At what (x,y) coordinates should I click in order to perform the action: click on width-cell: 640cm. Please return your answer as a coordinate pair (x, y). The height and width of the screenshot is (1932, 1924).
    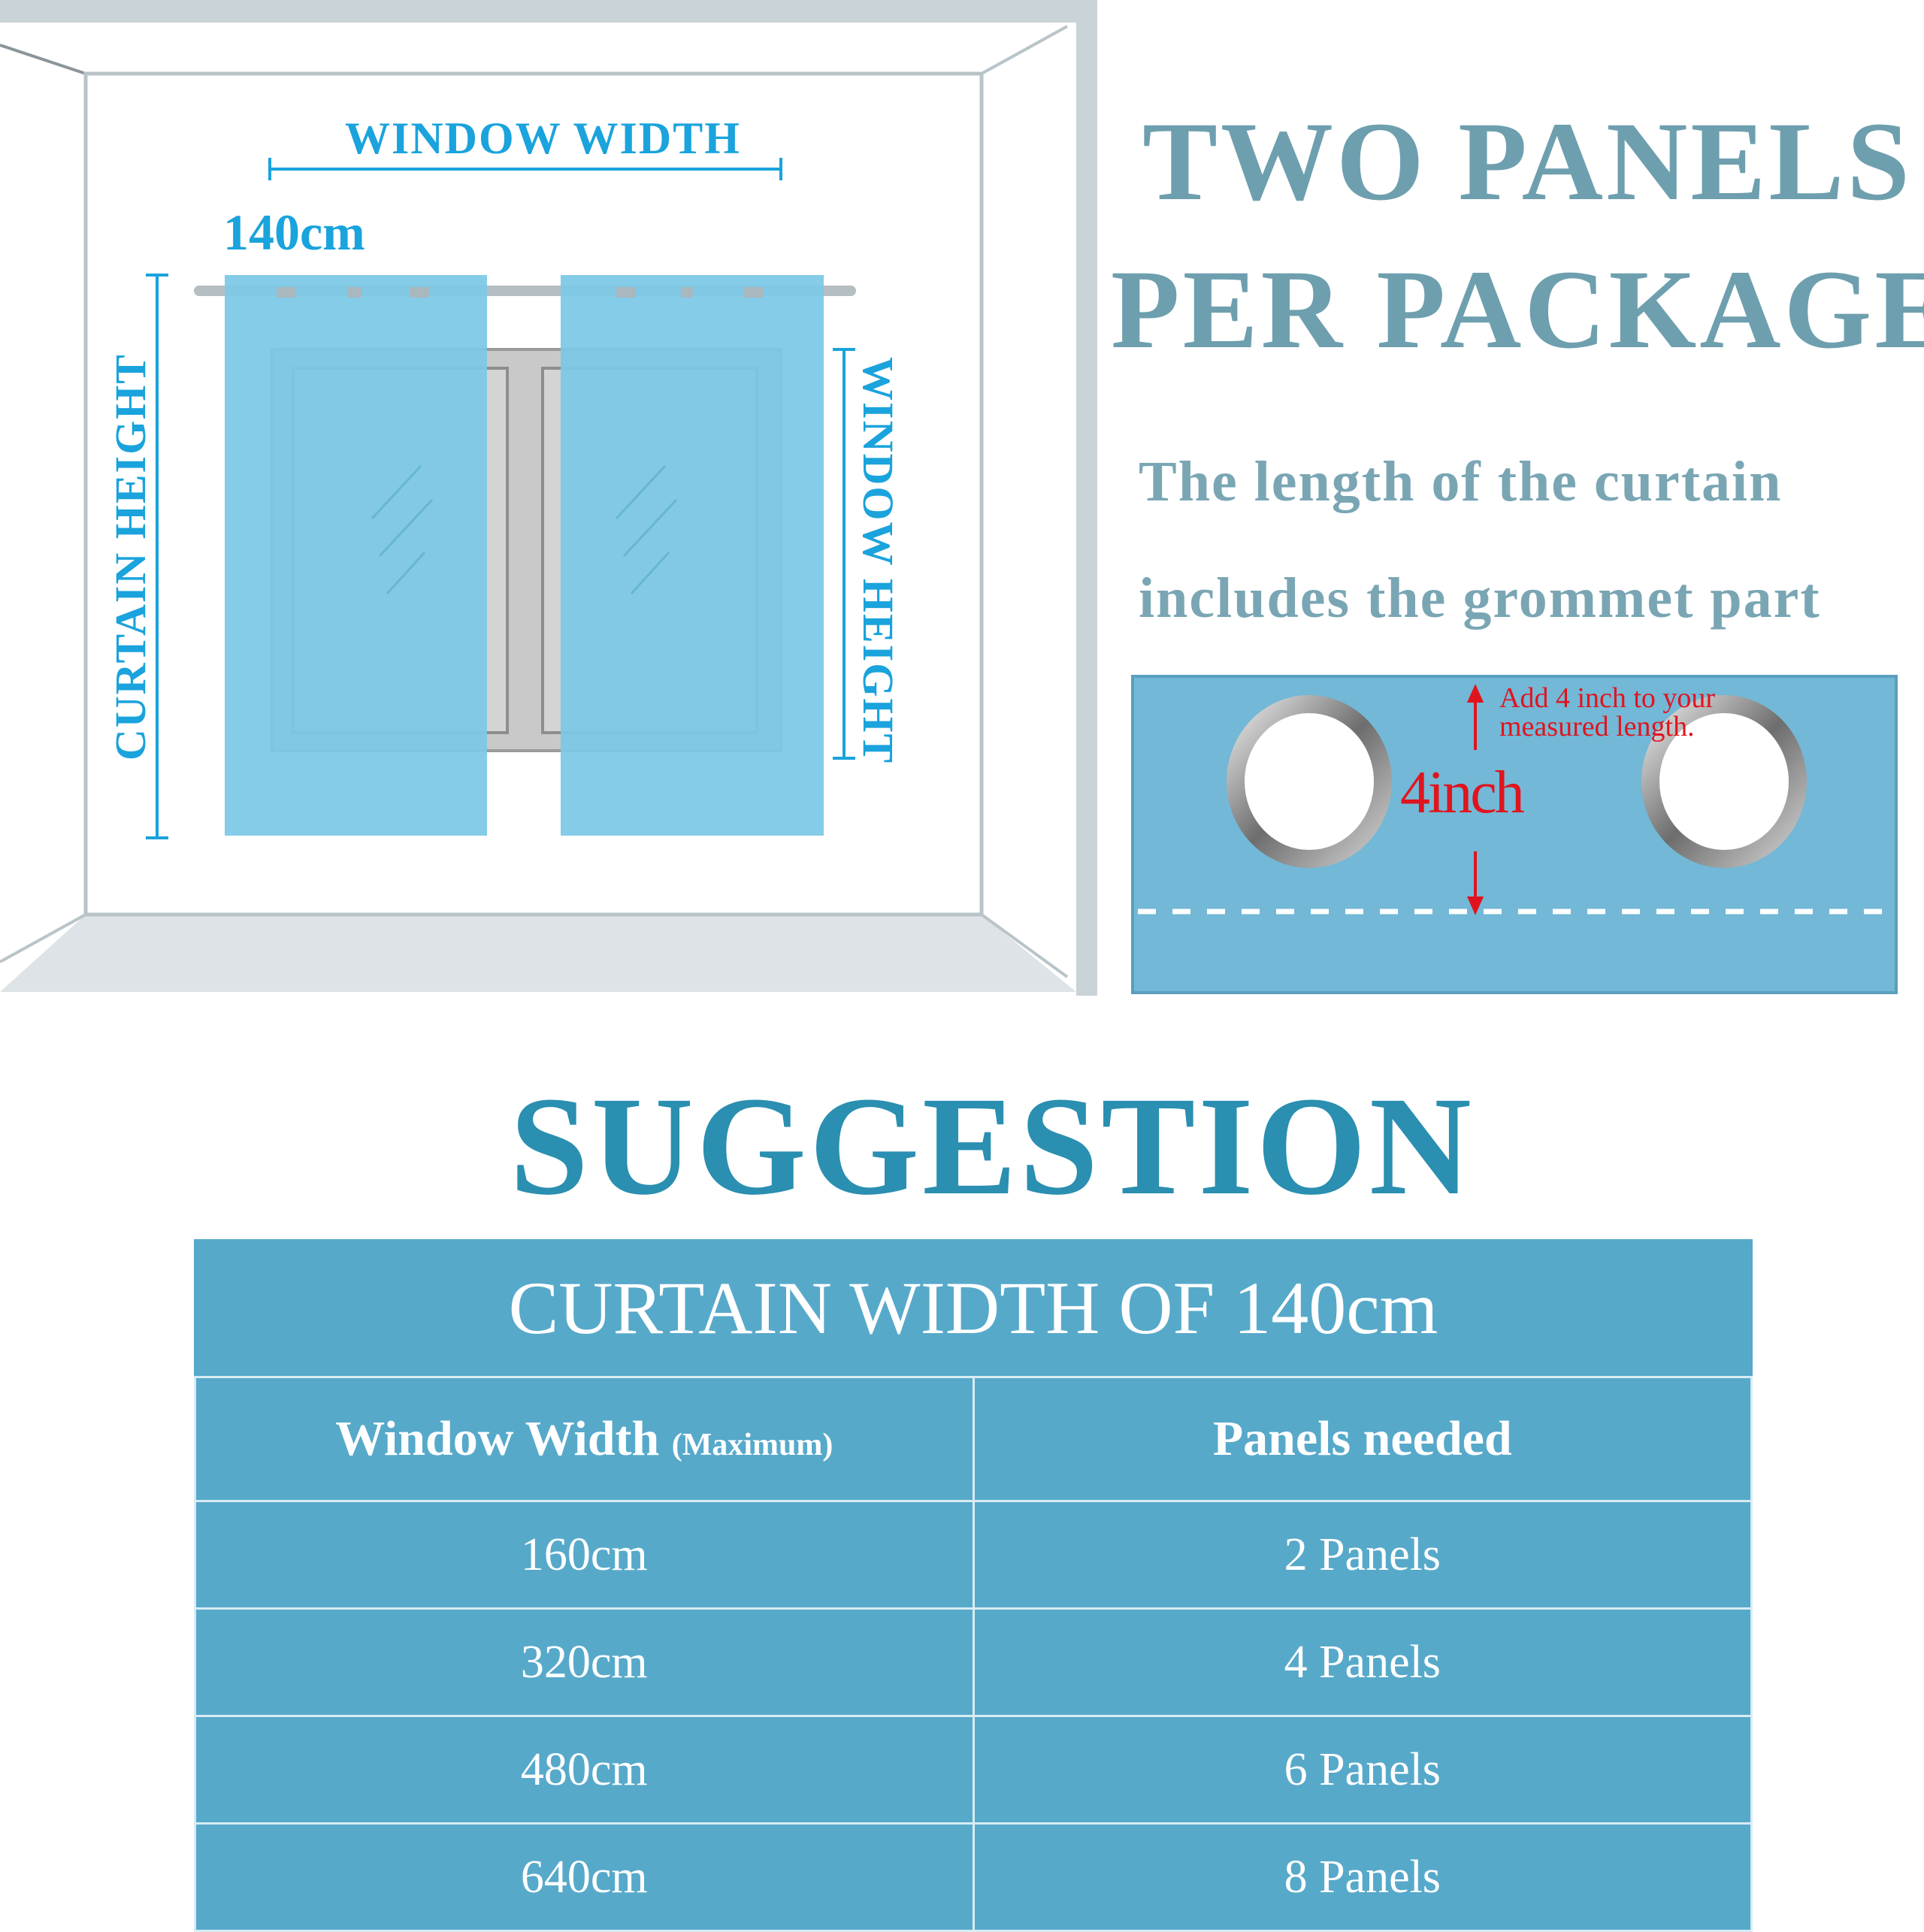
    Looking at the image, I should click on (585, 1877).